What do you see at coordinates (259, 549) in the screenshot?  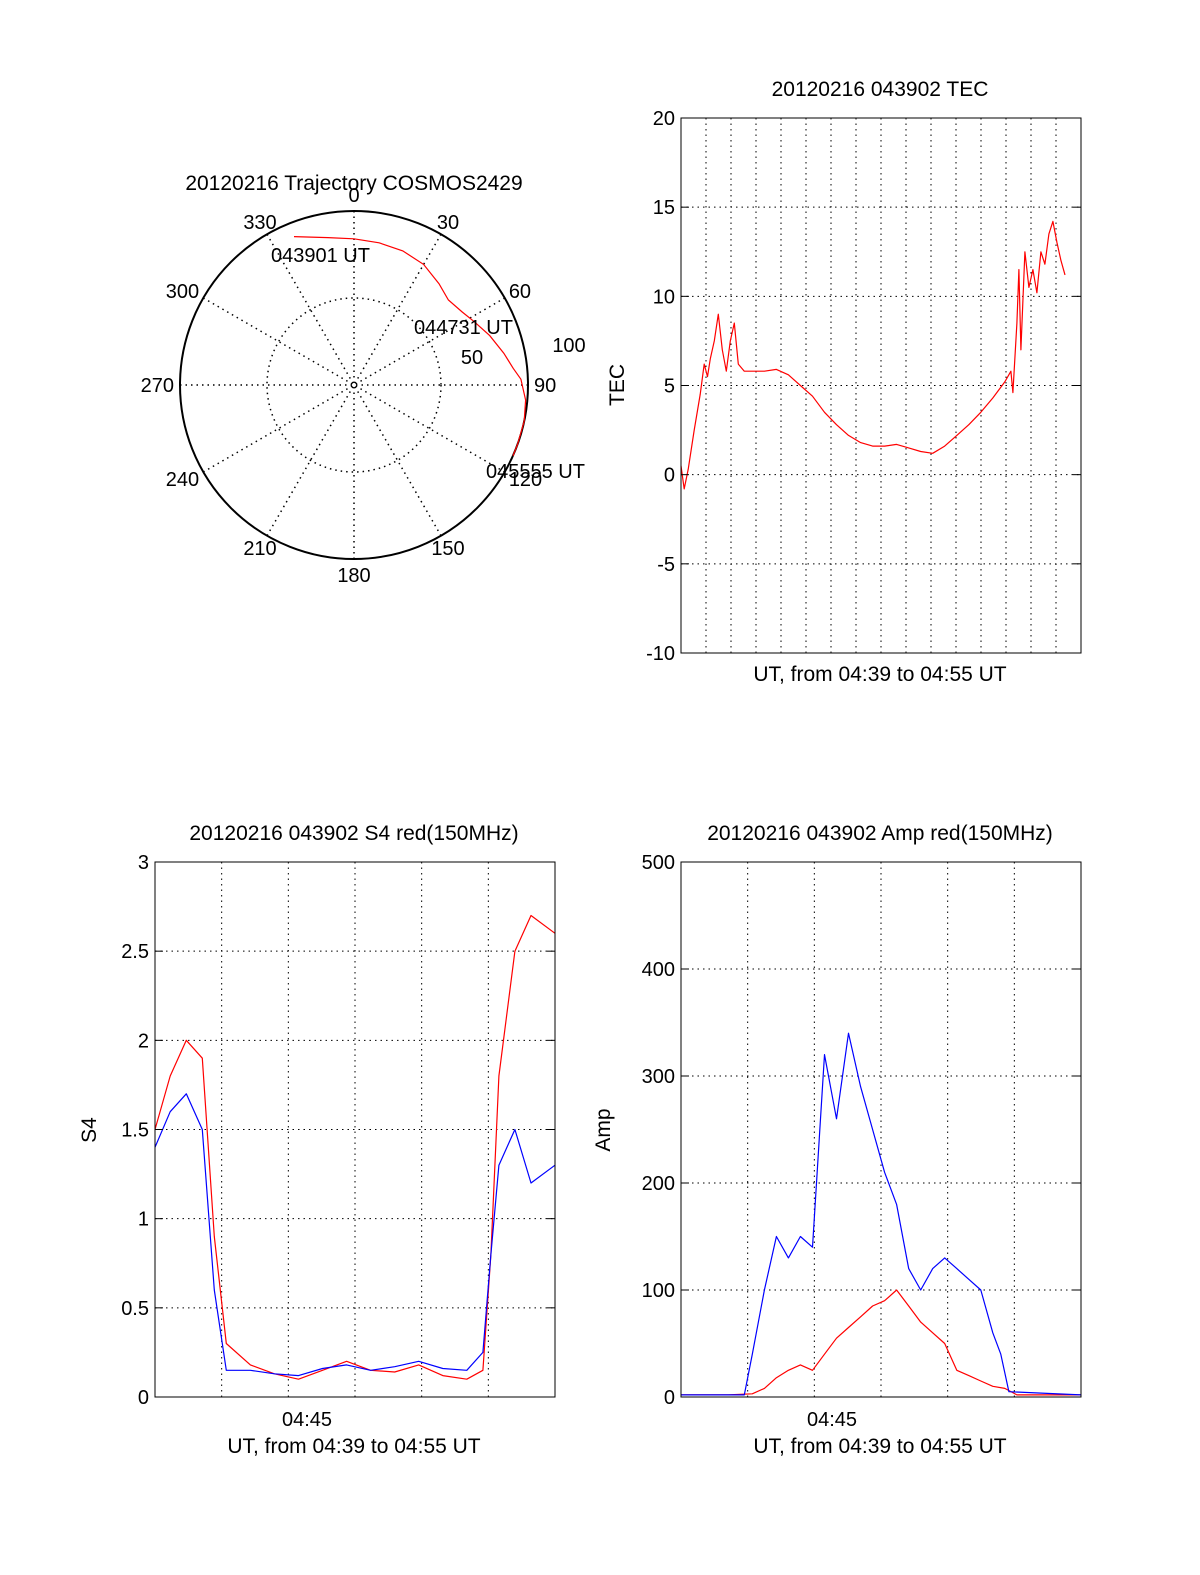 I see `polar-az-label-210: 210` at bounding box center [259, 549].